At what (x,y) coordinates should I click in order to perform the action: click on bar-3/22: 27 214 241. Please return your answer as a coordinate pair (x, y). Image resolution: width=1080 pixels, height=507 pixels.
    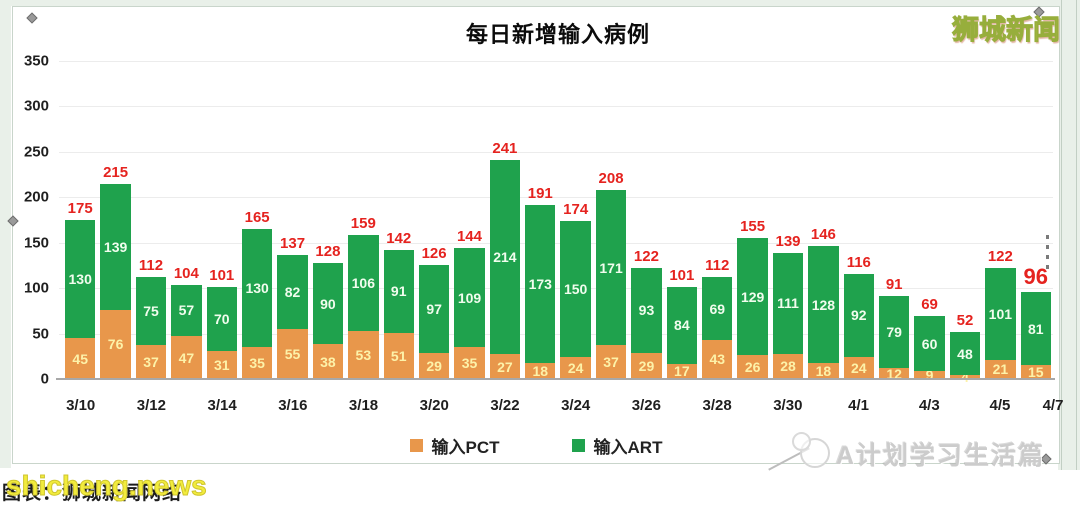
    Looking at the image, I should click on (505, 220).